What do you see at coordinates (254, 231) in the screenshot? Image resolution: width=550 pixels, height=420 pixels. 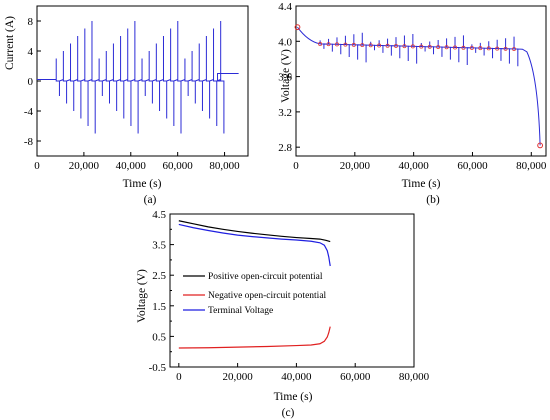 I see `positive-ocp-line` at bounding box center [254, 231].